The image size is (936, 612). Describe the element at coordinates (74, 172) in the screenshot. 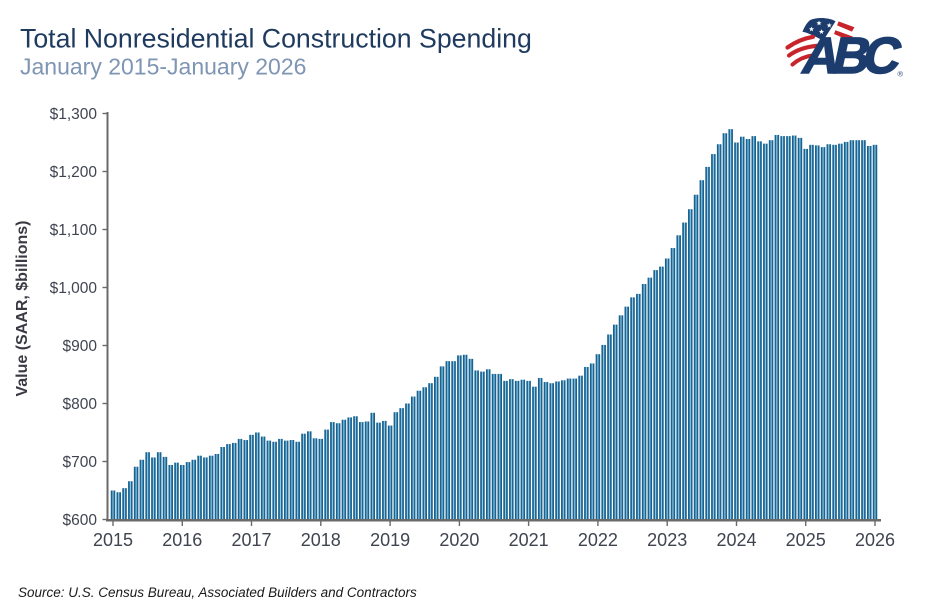

I see `svg-text: $1,200` at that location.